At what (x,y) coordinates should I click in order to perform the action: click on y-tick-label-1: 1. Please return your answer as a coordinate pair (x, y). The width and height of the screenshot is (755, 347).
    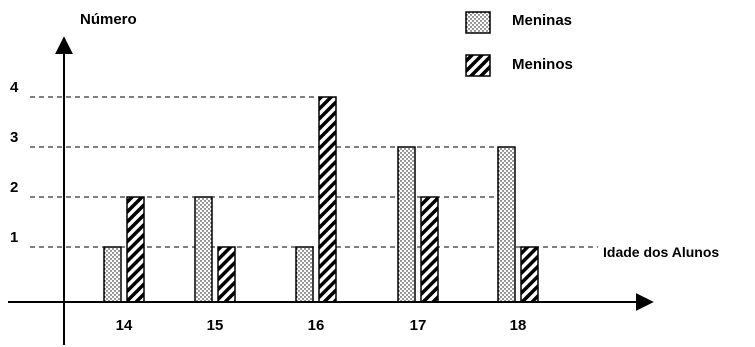
    Looking at the image, I should click on (14, 237).